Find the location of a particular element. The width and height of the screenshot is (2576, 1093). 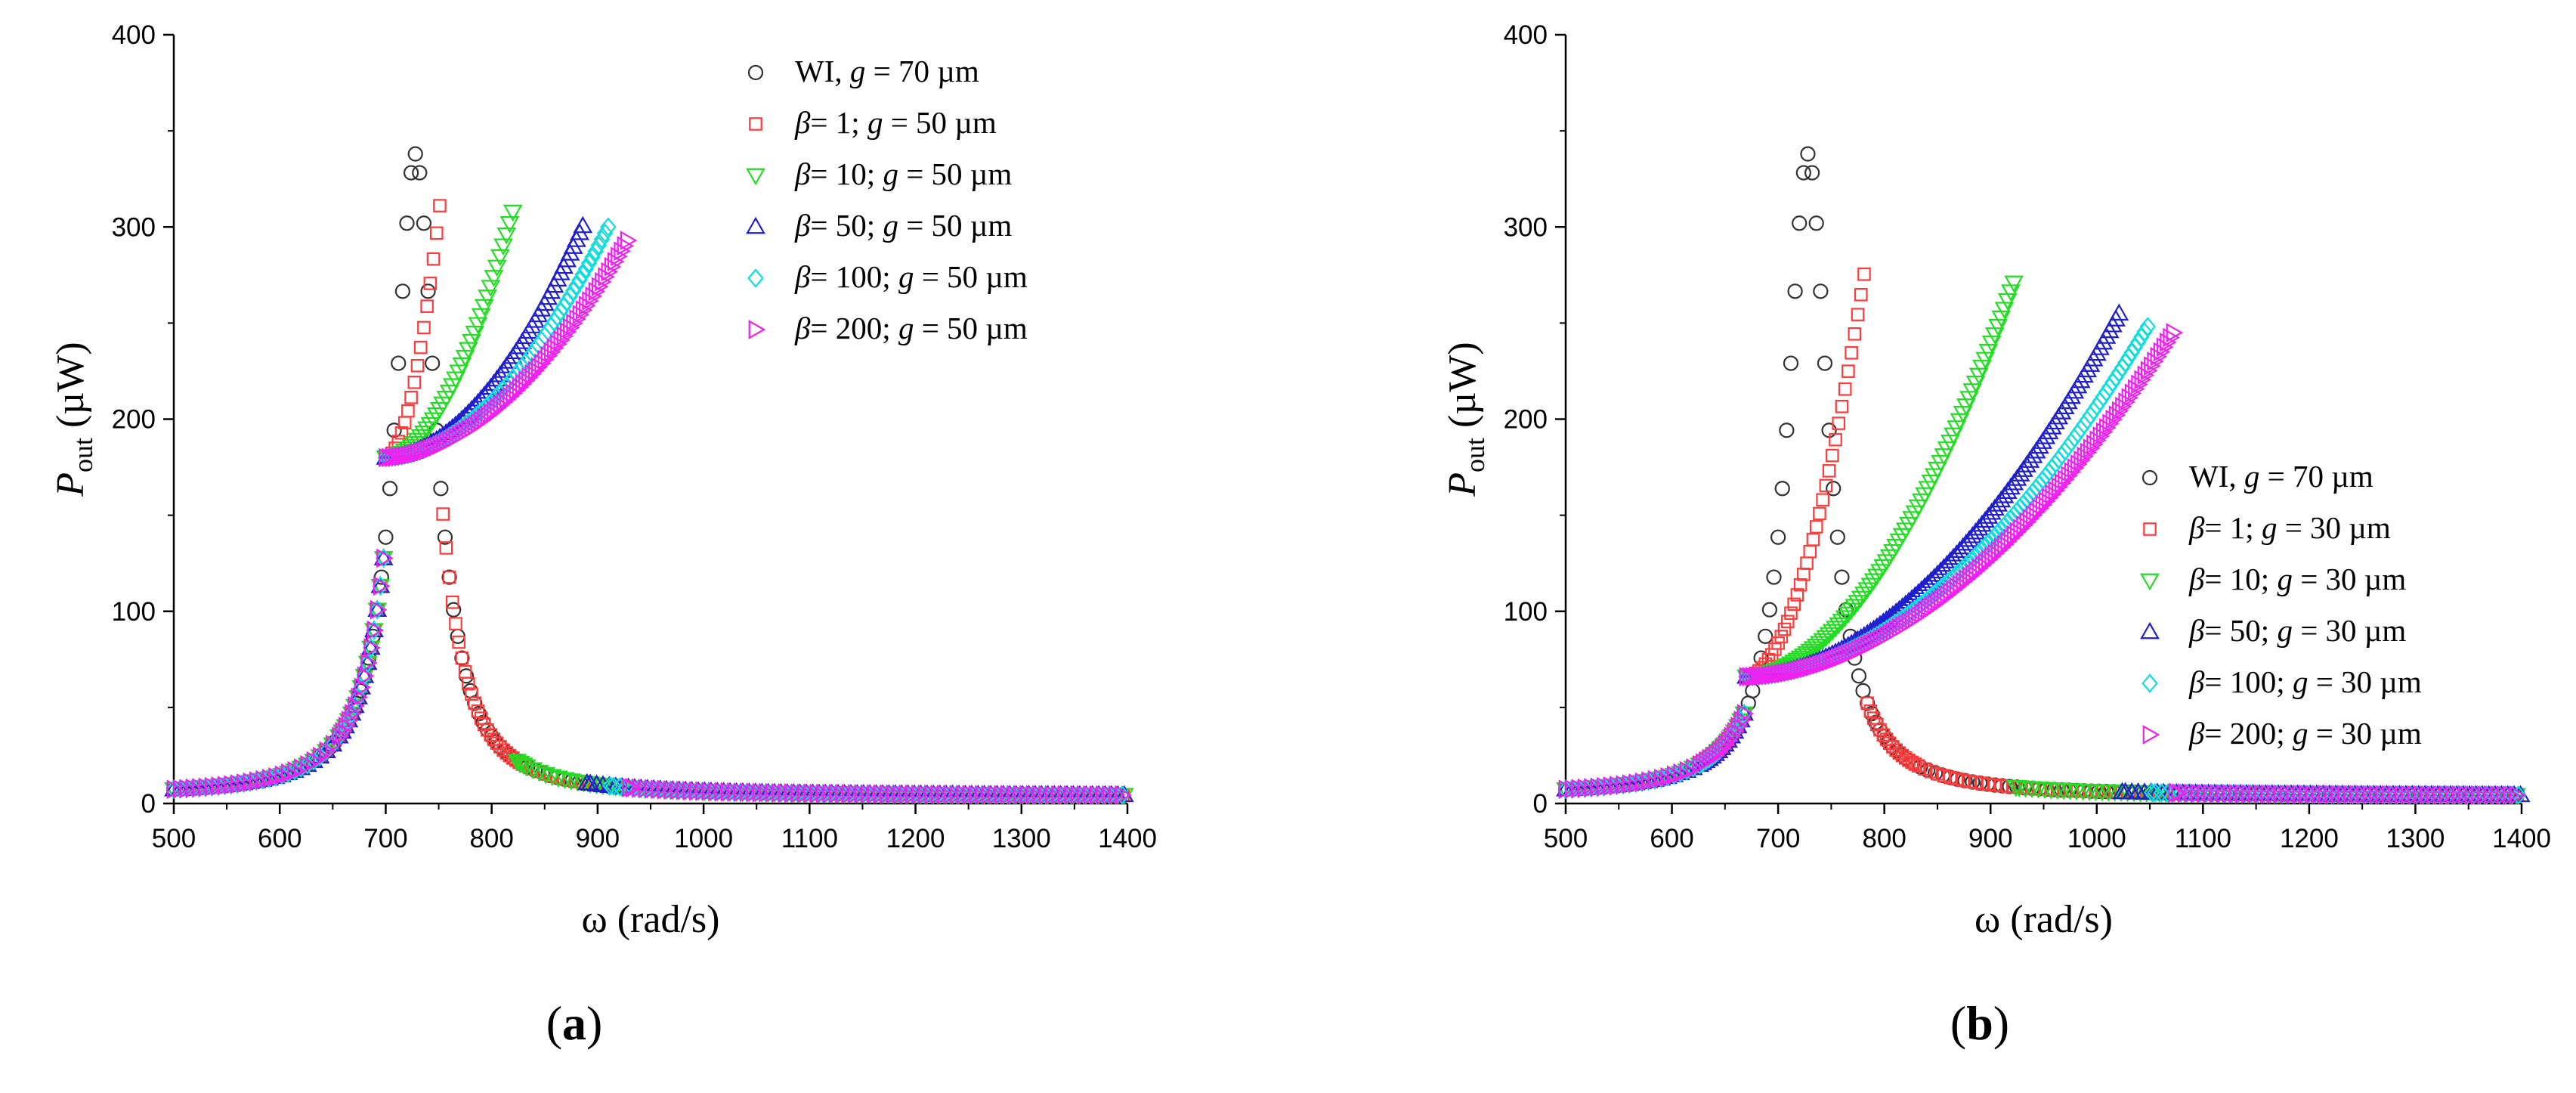

y-tick-label: 200 is located at coordinates (1526, 420).